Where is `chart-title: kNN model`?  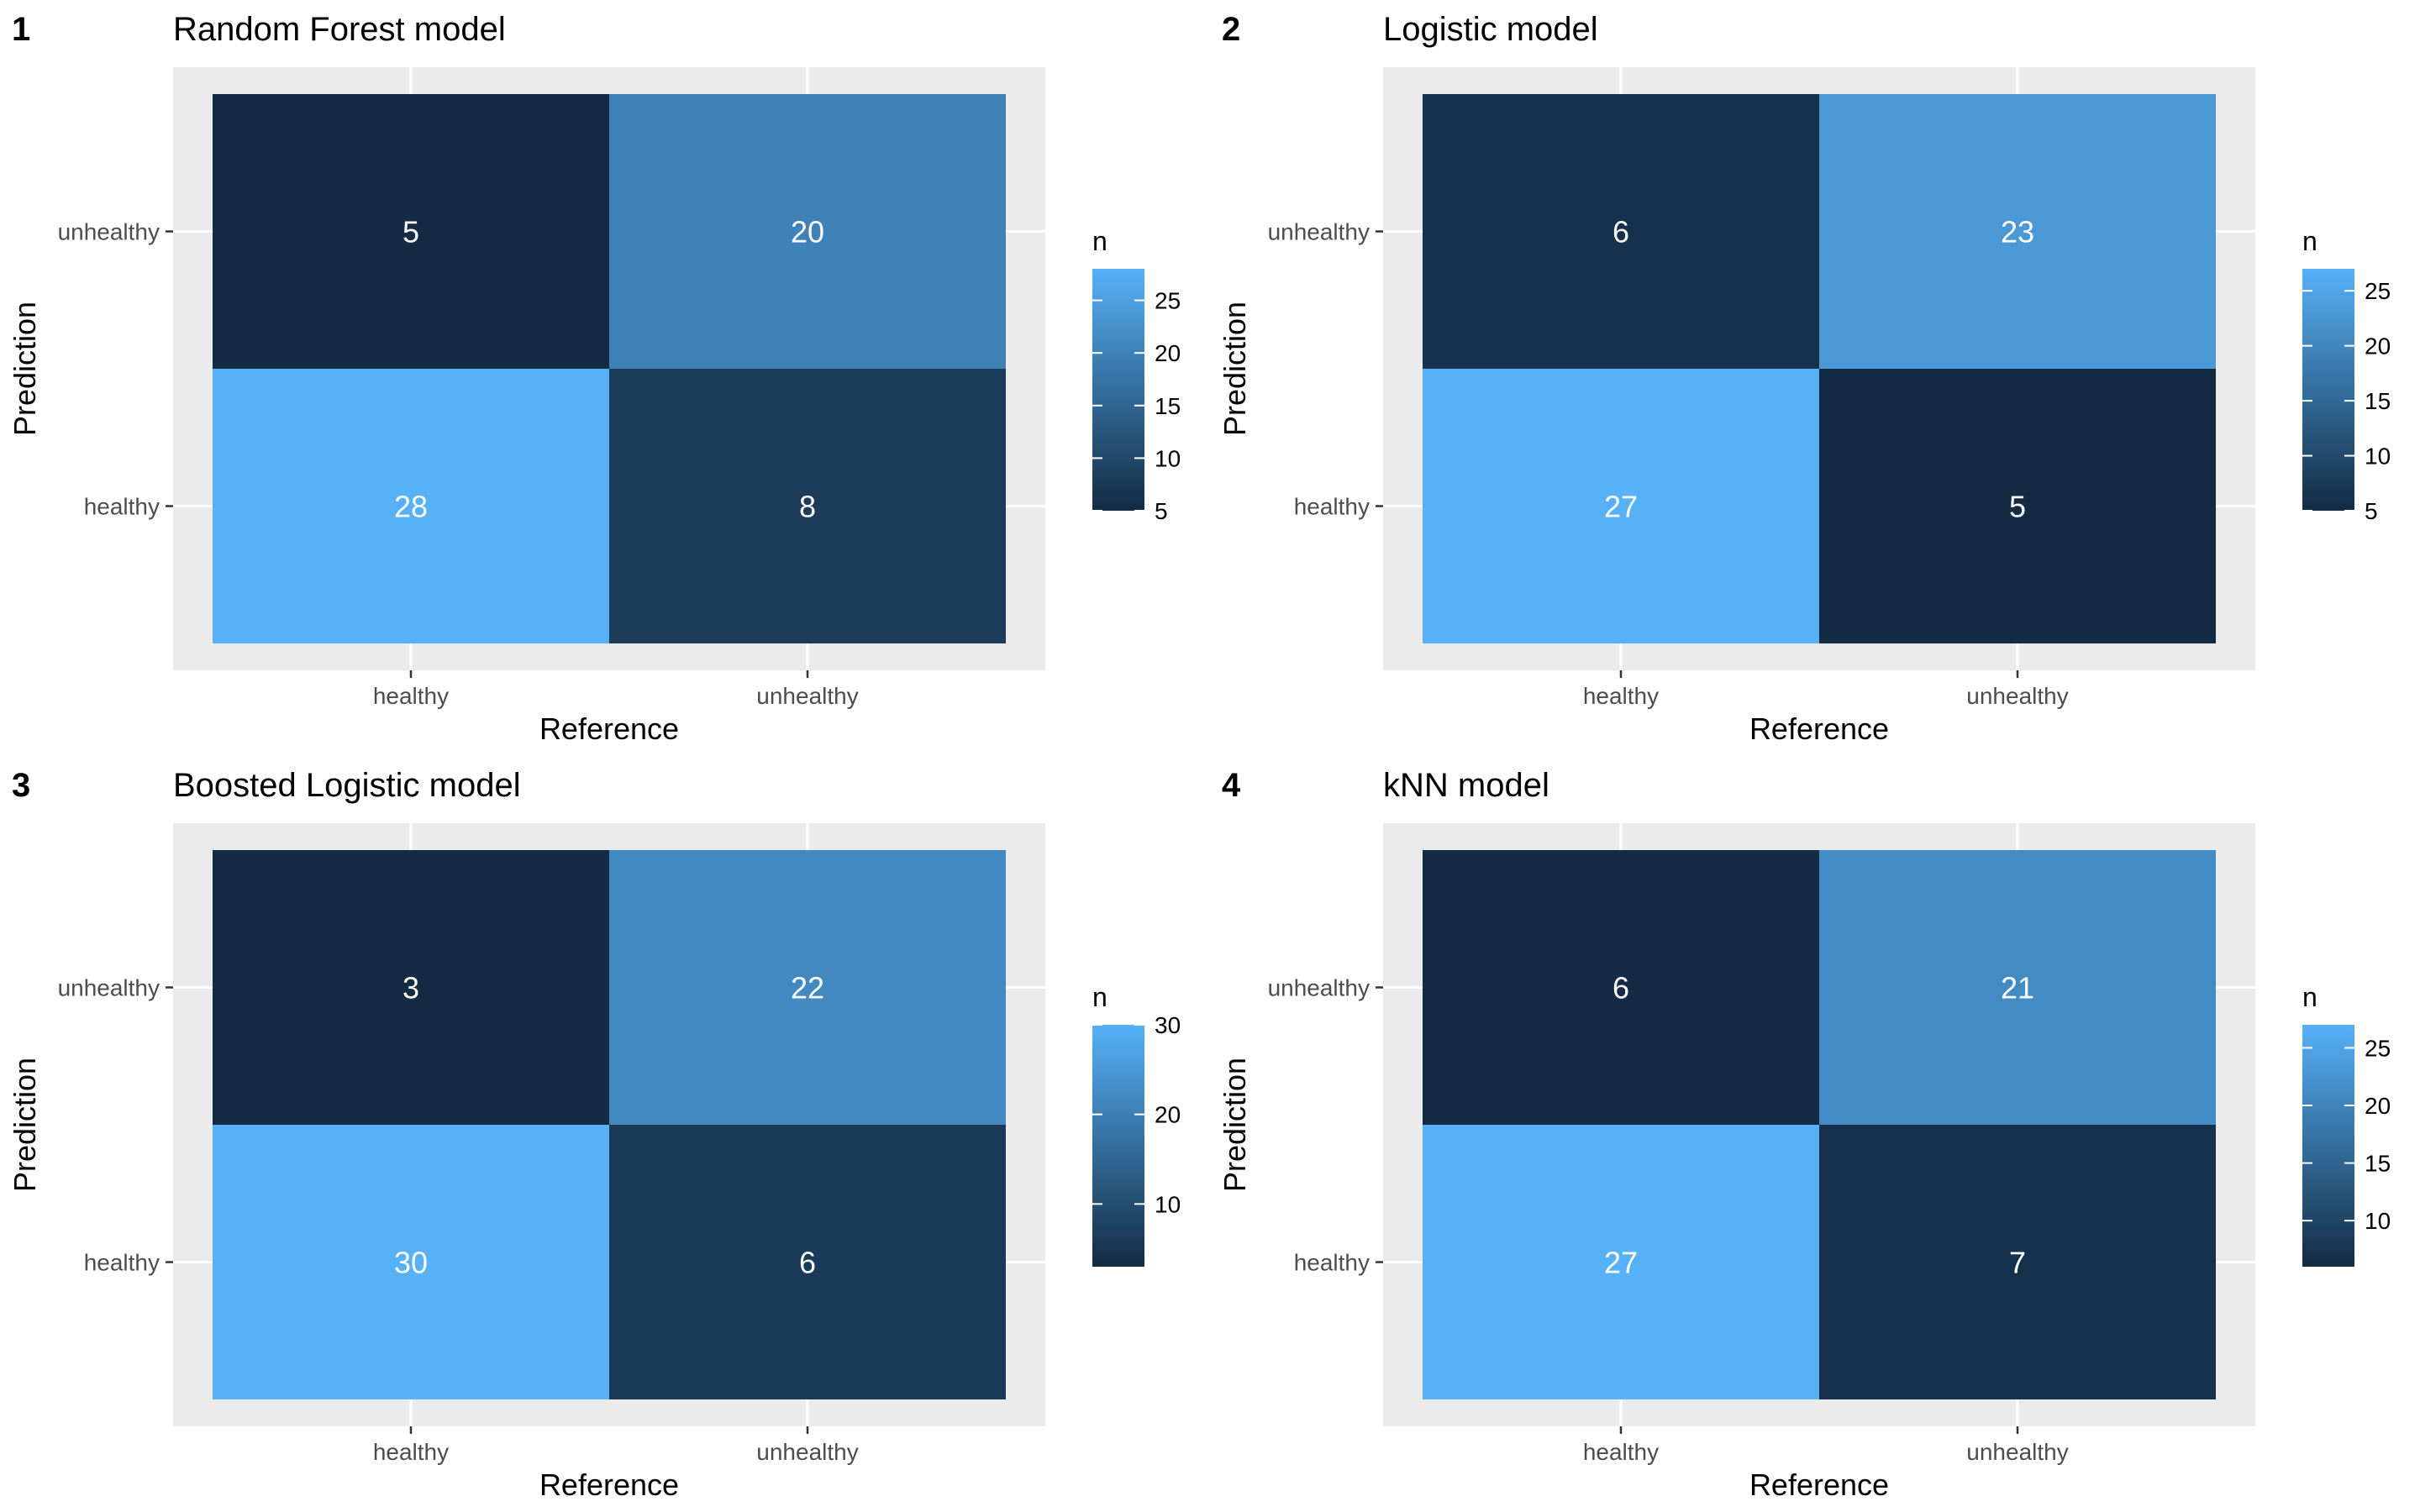
chart-title: kNN model is located at coordinates (1466, 785).